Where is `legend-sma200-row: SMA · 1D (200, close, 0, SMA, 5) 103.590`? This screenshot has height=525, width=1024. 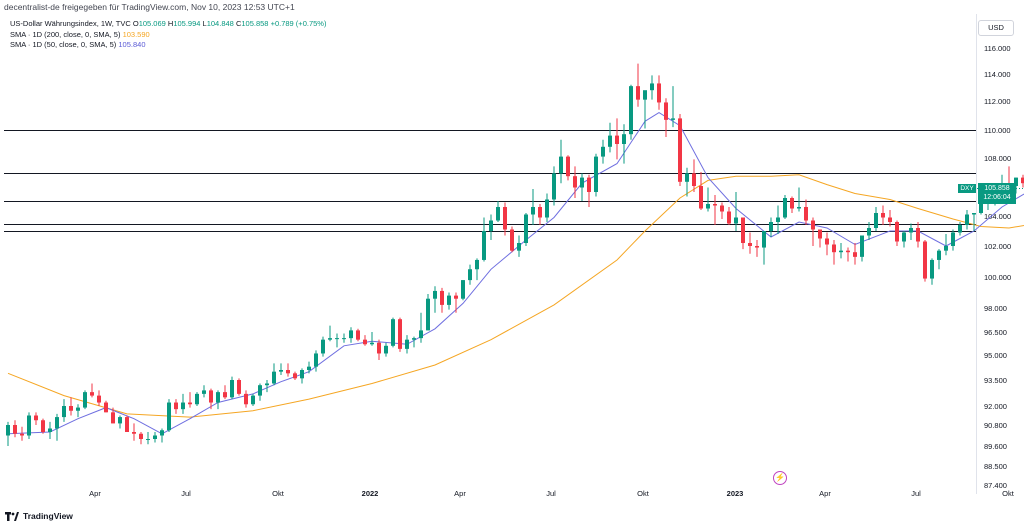
legend-sma200-row: SMA · 1D (200, close, 0, SMA, 5) 103.590 is located at coordinates (168, 35).